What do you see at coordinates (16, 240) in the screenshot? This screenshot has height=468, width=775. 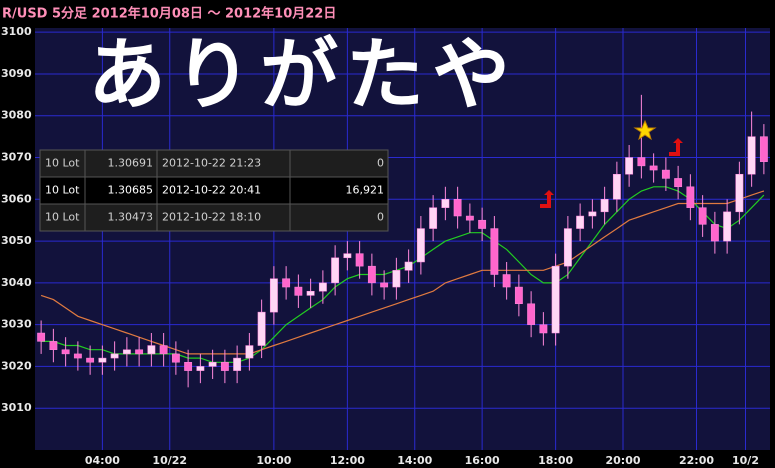 I see `y-tick-label: 3050` at bounding box center [16, 240].